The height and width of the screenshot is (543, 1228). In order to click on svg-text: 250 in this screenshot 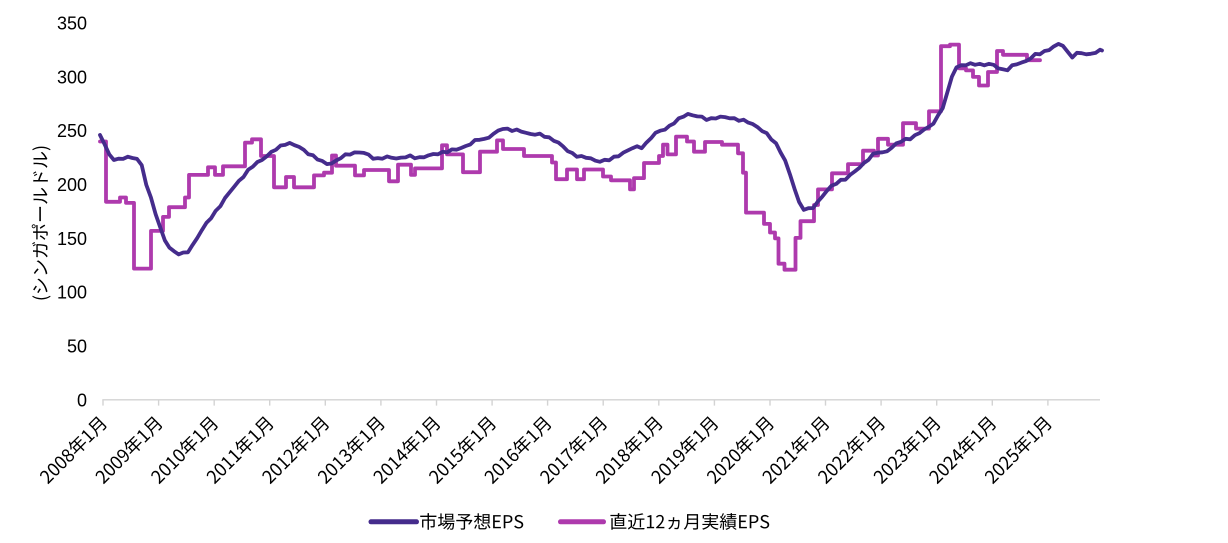, I will do `click(72, 131)`.